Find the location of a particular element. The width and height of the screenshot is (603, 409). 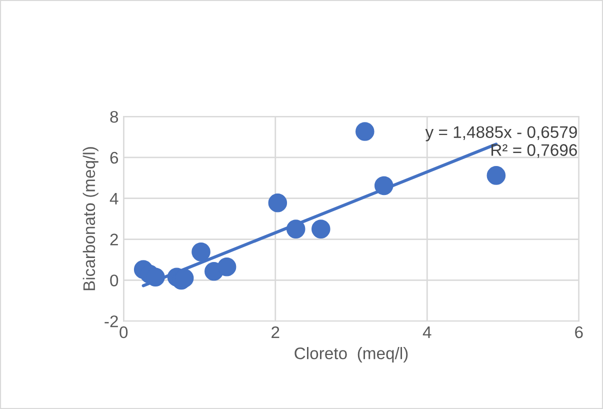

y-tick-label: 0 is located at coordinates (114, 280).